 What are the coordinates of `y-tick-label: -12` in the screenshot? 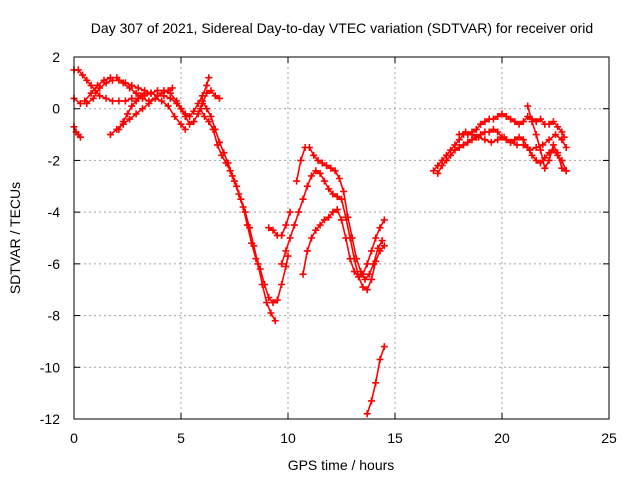 It's located at (50, 419).